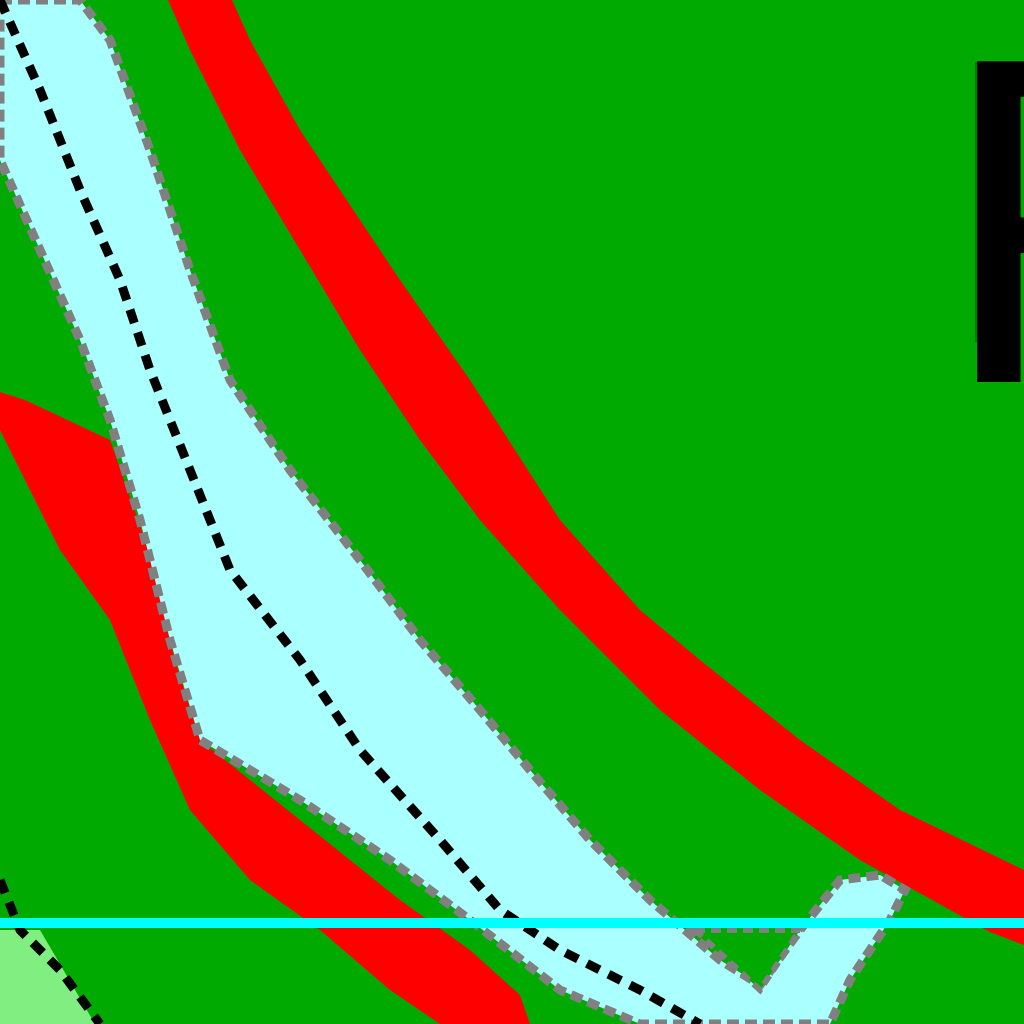 This screenshot has height=1024, width=1024. What do you see at coordinates (47, 977) in the screenshot?
I see `light-terrain-patch` at bounding box center [47, 977].